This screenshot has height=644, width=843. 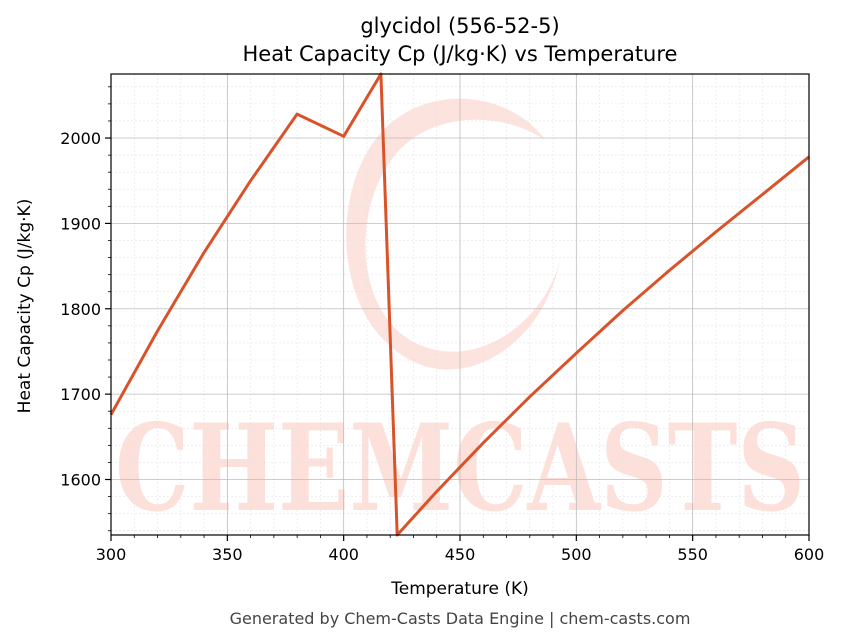 What do you see at coordinates (80, 309) in the screenshot?
I see `y-tick-label: 1800` at bounding box center [80, 309].